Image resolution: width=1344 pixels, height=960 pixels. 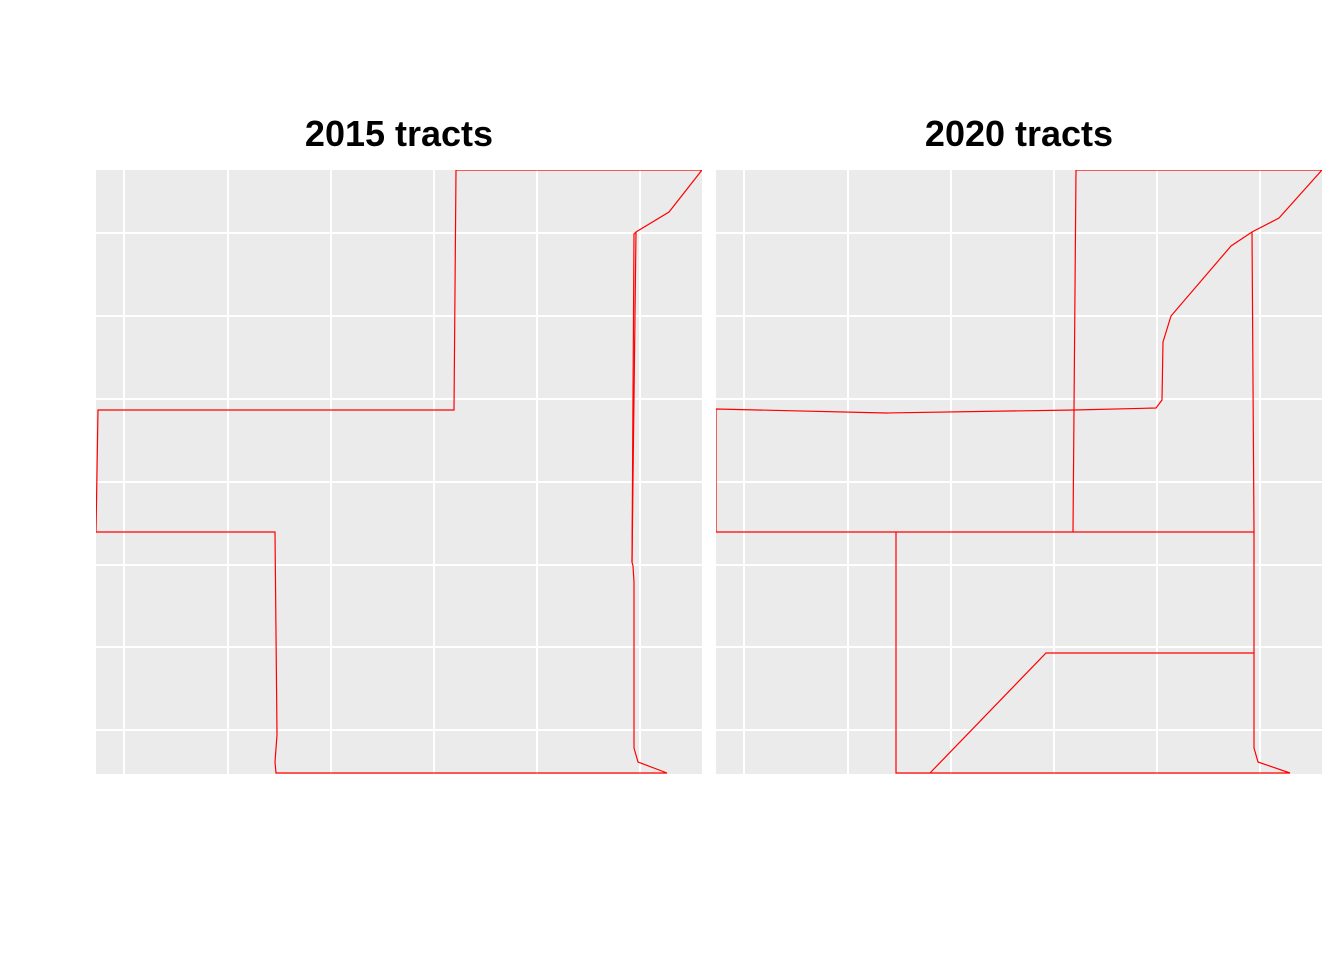 I want to click on tract-divider, so click(x=634, y=397).